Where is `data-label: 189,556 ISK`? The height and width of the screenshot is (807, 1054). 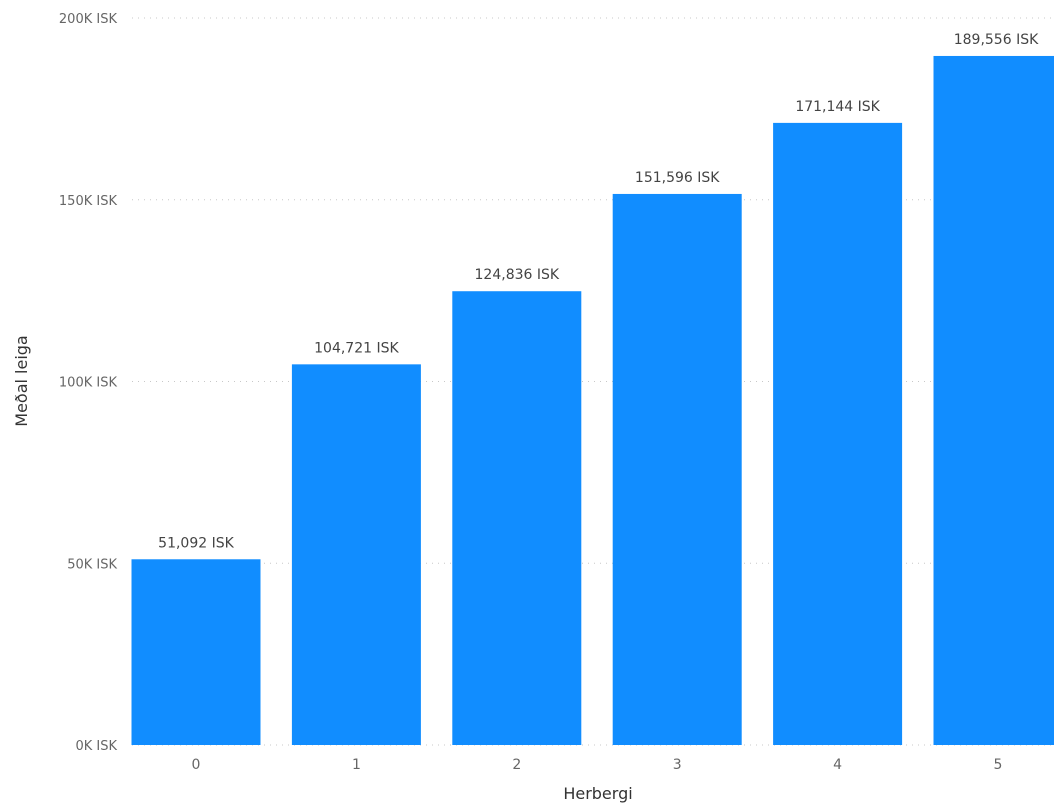 data-label: 189,556 ISK is located at coordinates (996, 40).